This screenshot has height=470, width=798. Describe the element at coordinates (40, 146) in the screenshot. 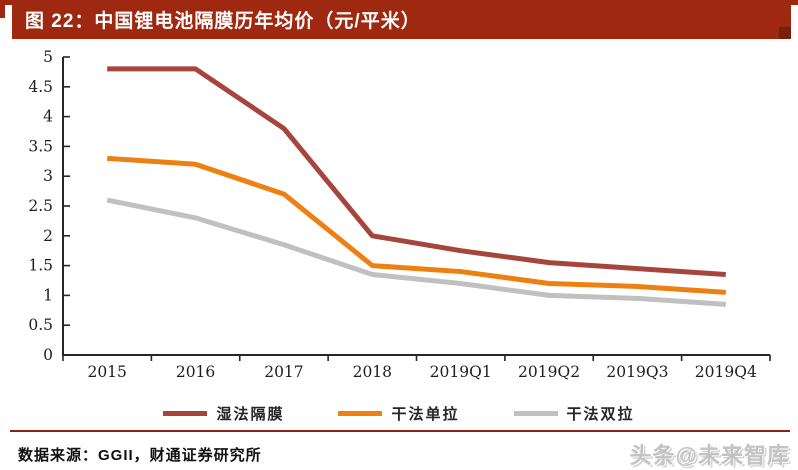

I see `y-tick-label: 3.5` at that location.